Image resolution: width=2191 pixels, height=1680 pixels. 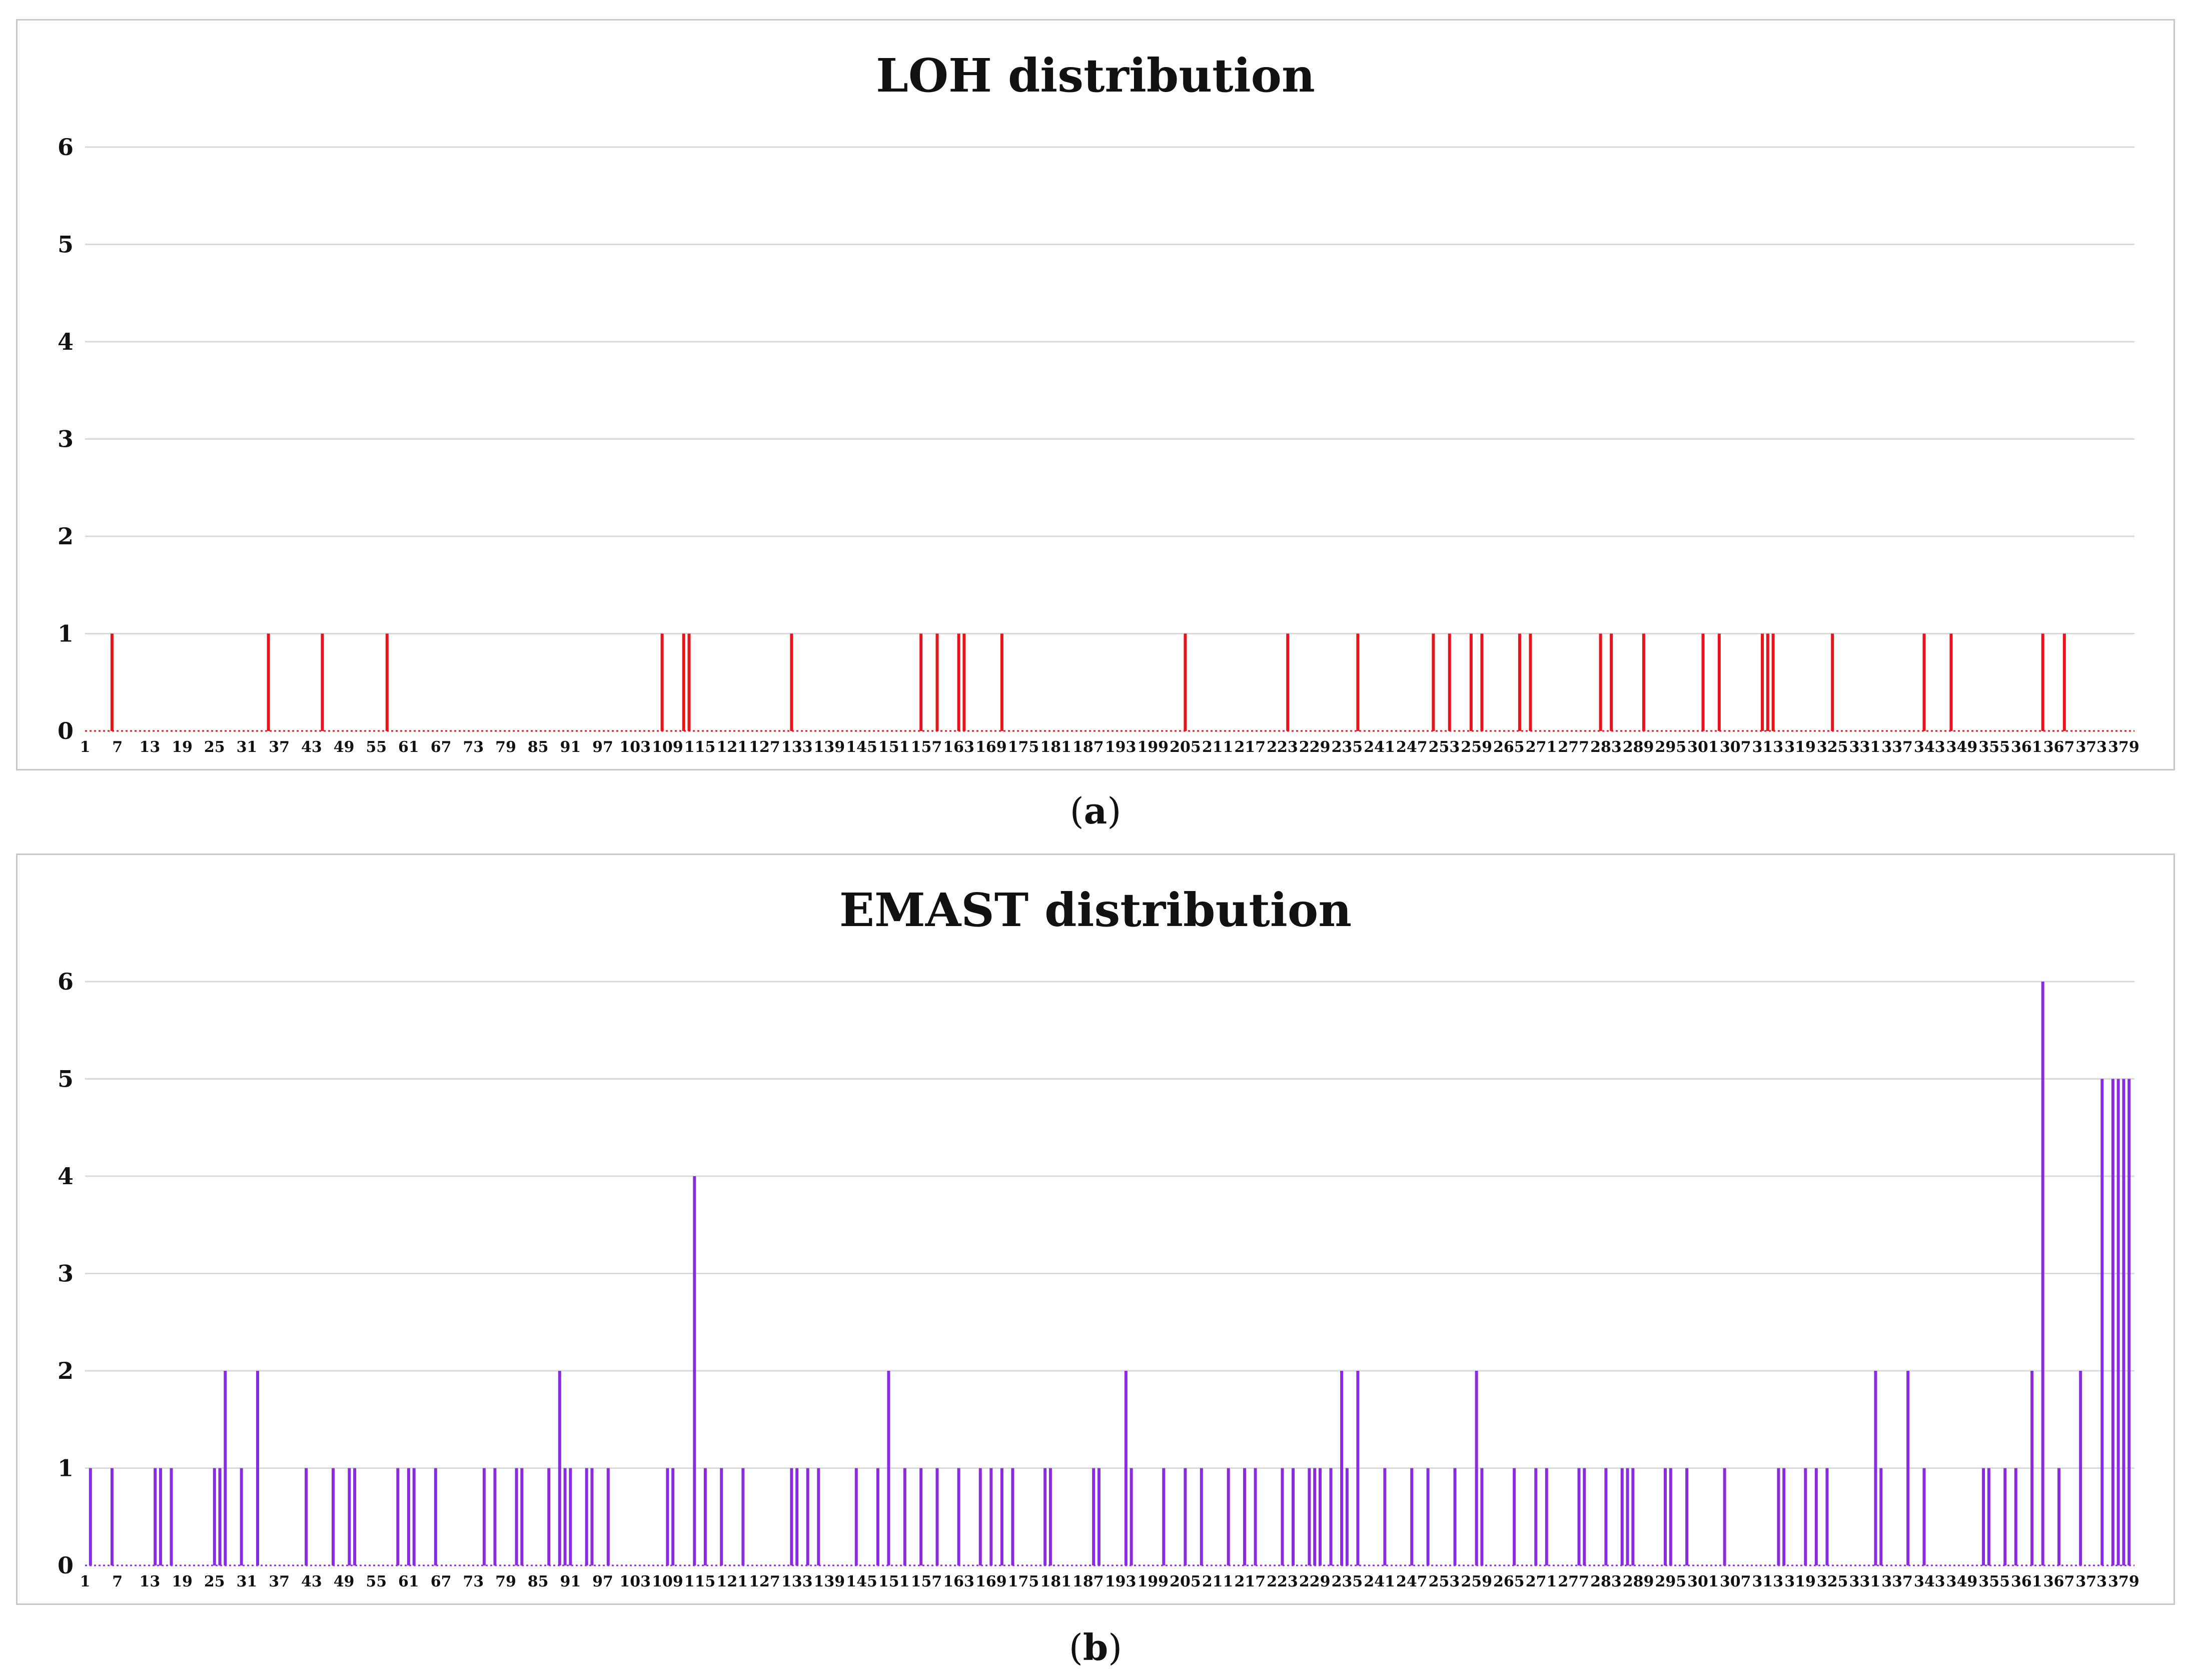 What do you see at coordinates (66, 981) in the screenshot?
I see `y-tick-label: 6` at bounding box center [66, 981].